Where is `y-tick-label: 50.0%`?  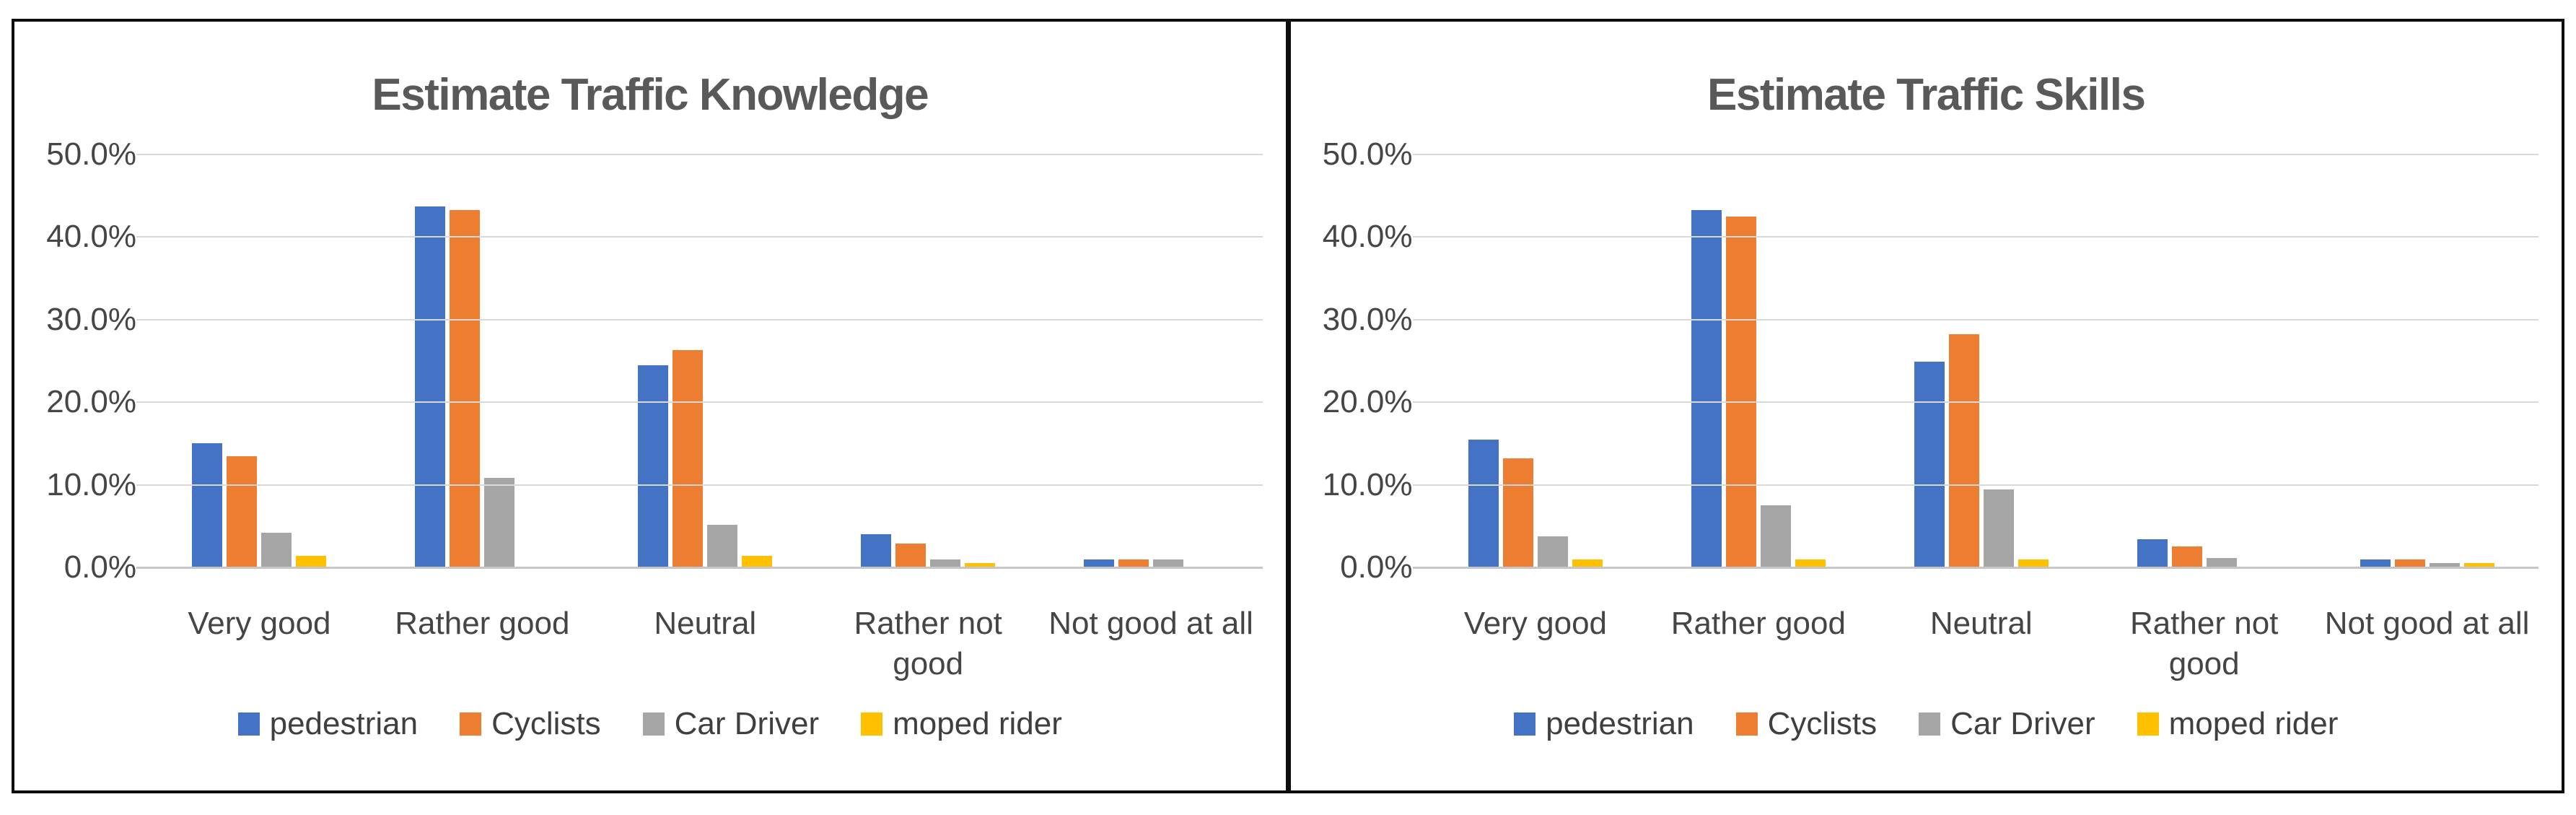
y-tick-label: 50.0% is located at coordinates (1367, 154).